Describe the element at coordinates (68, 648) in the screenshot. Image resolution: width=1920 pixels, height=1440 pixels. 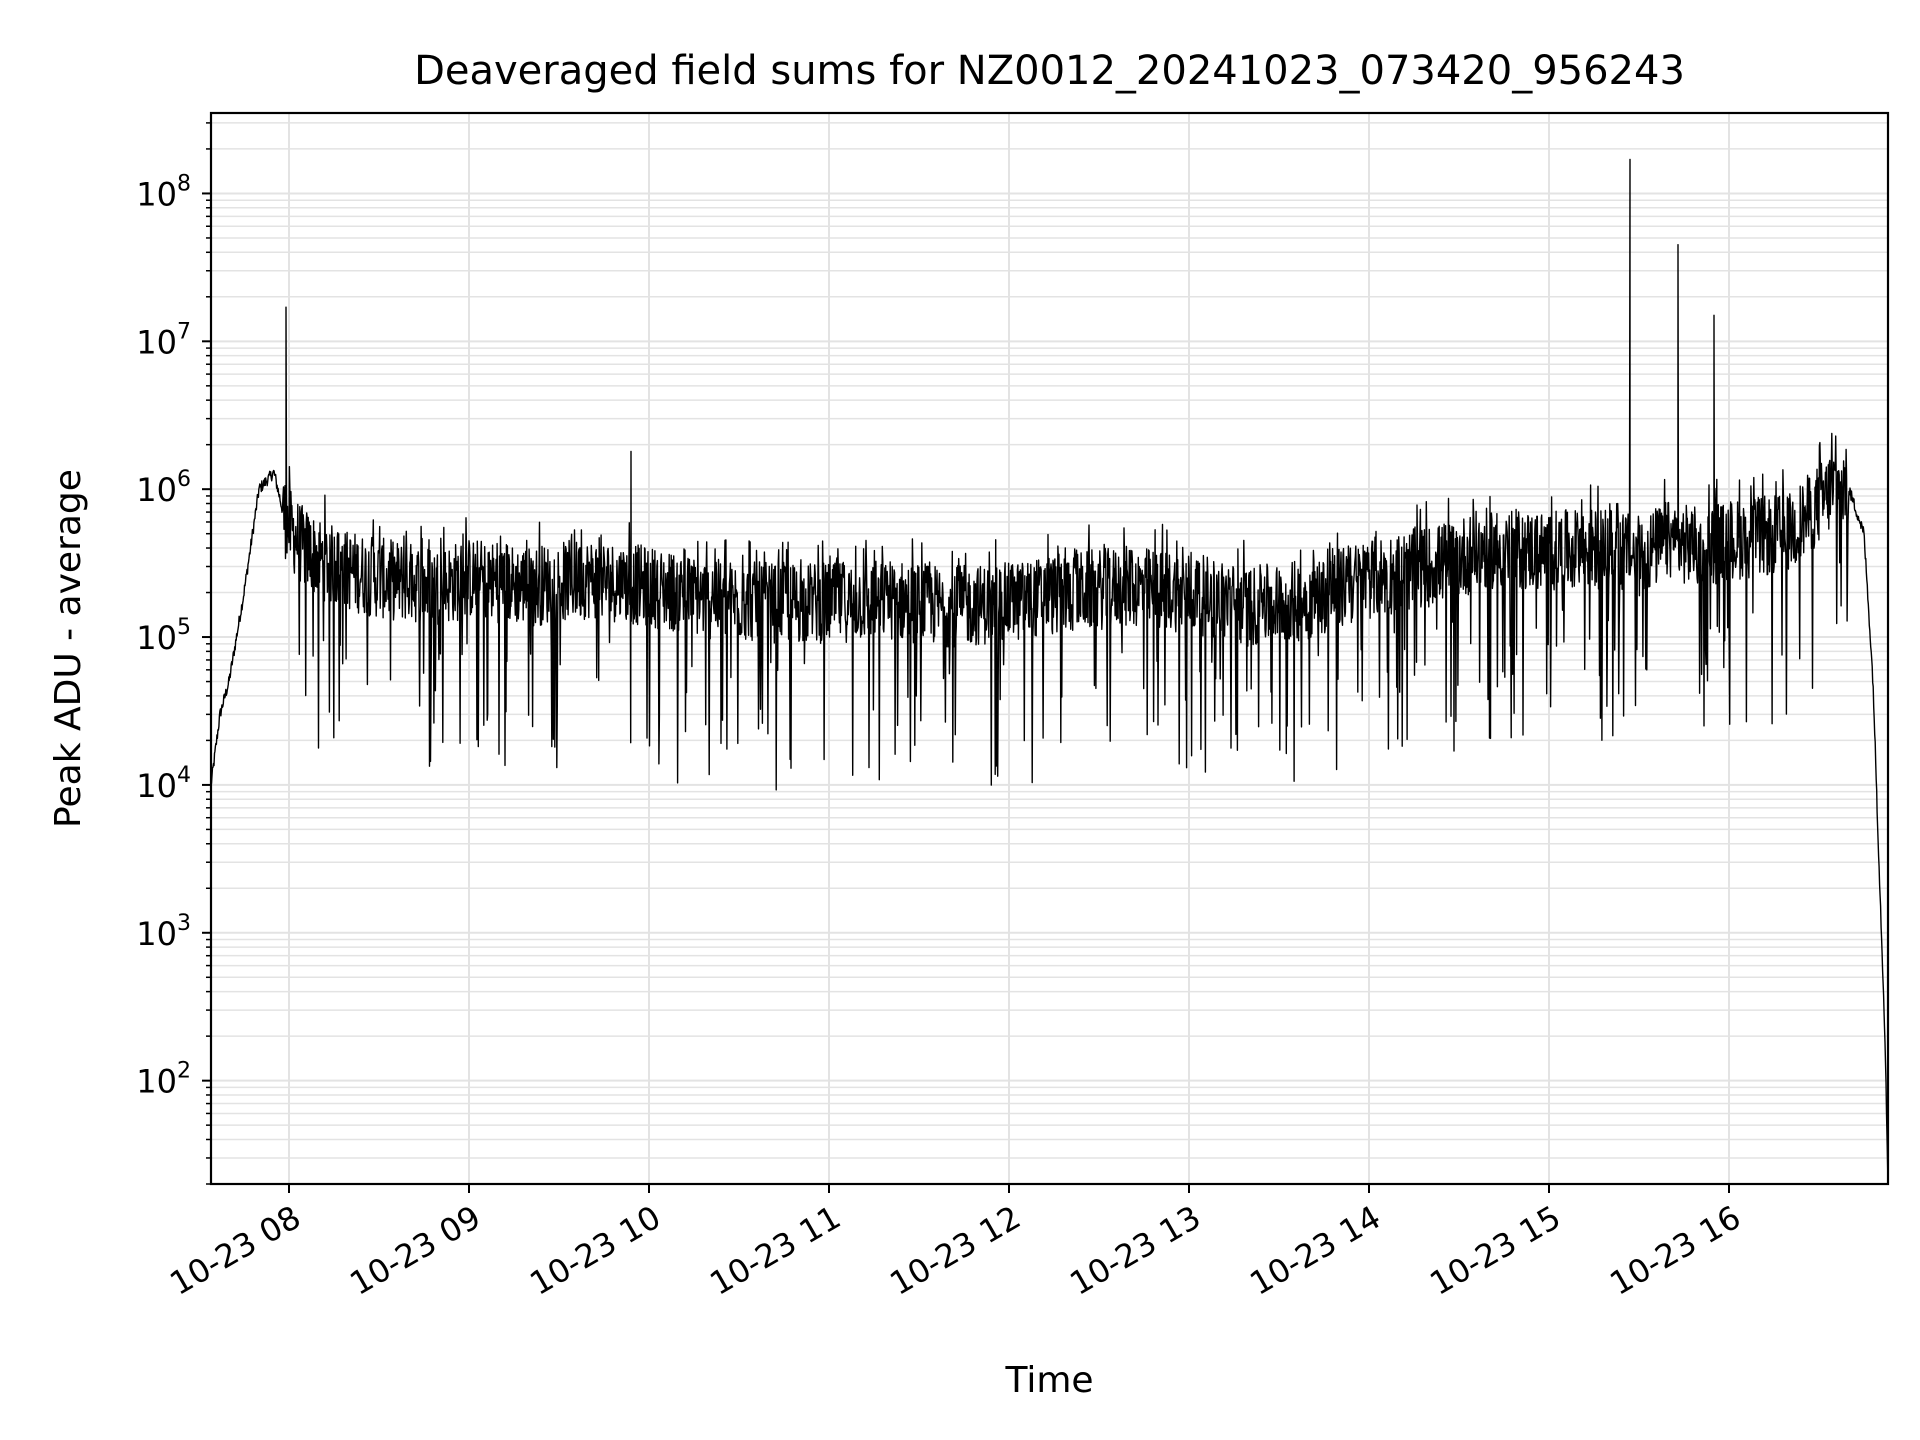
I see `y-axis-label: Peak ADU - average` at that location.